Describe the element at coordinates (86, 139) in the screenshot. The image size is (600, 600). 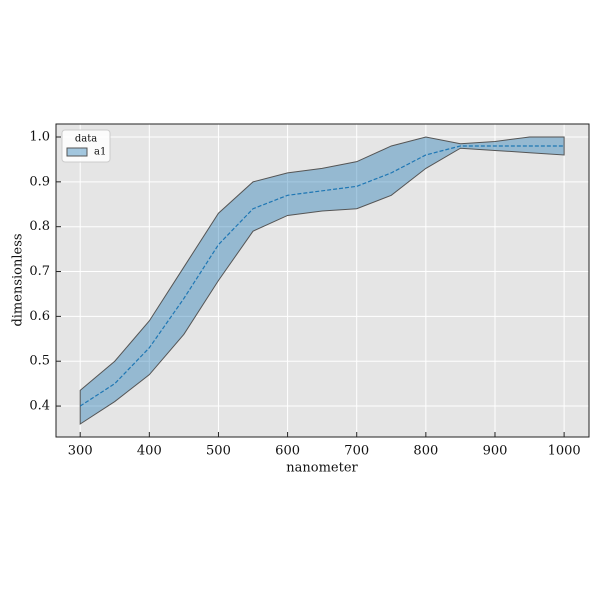
I see `legend-title: data` at that location.